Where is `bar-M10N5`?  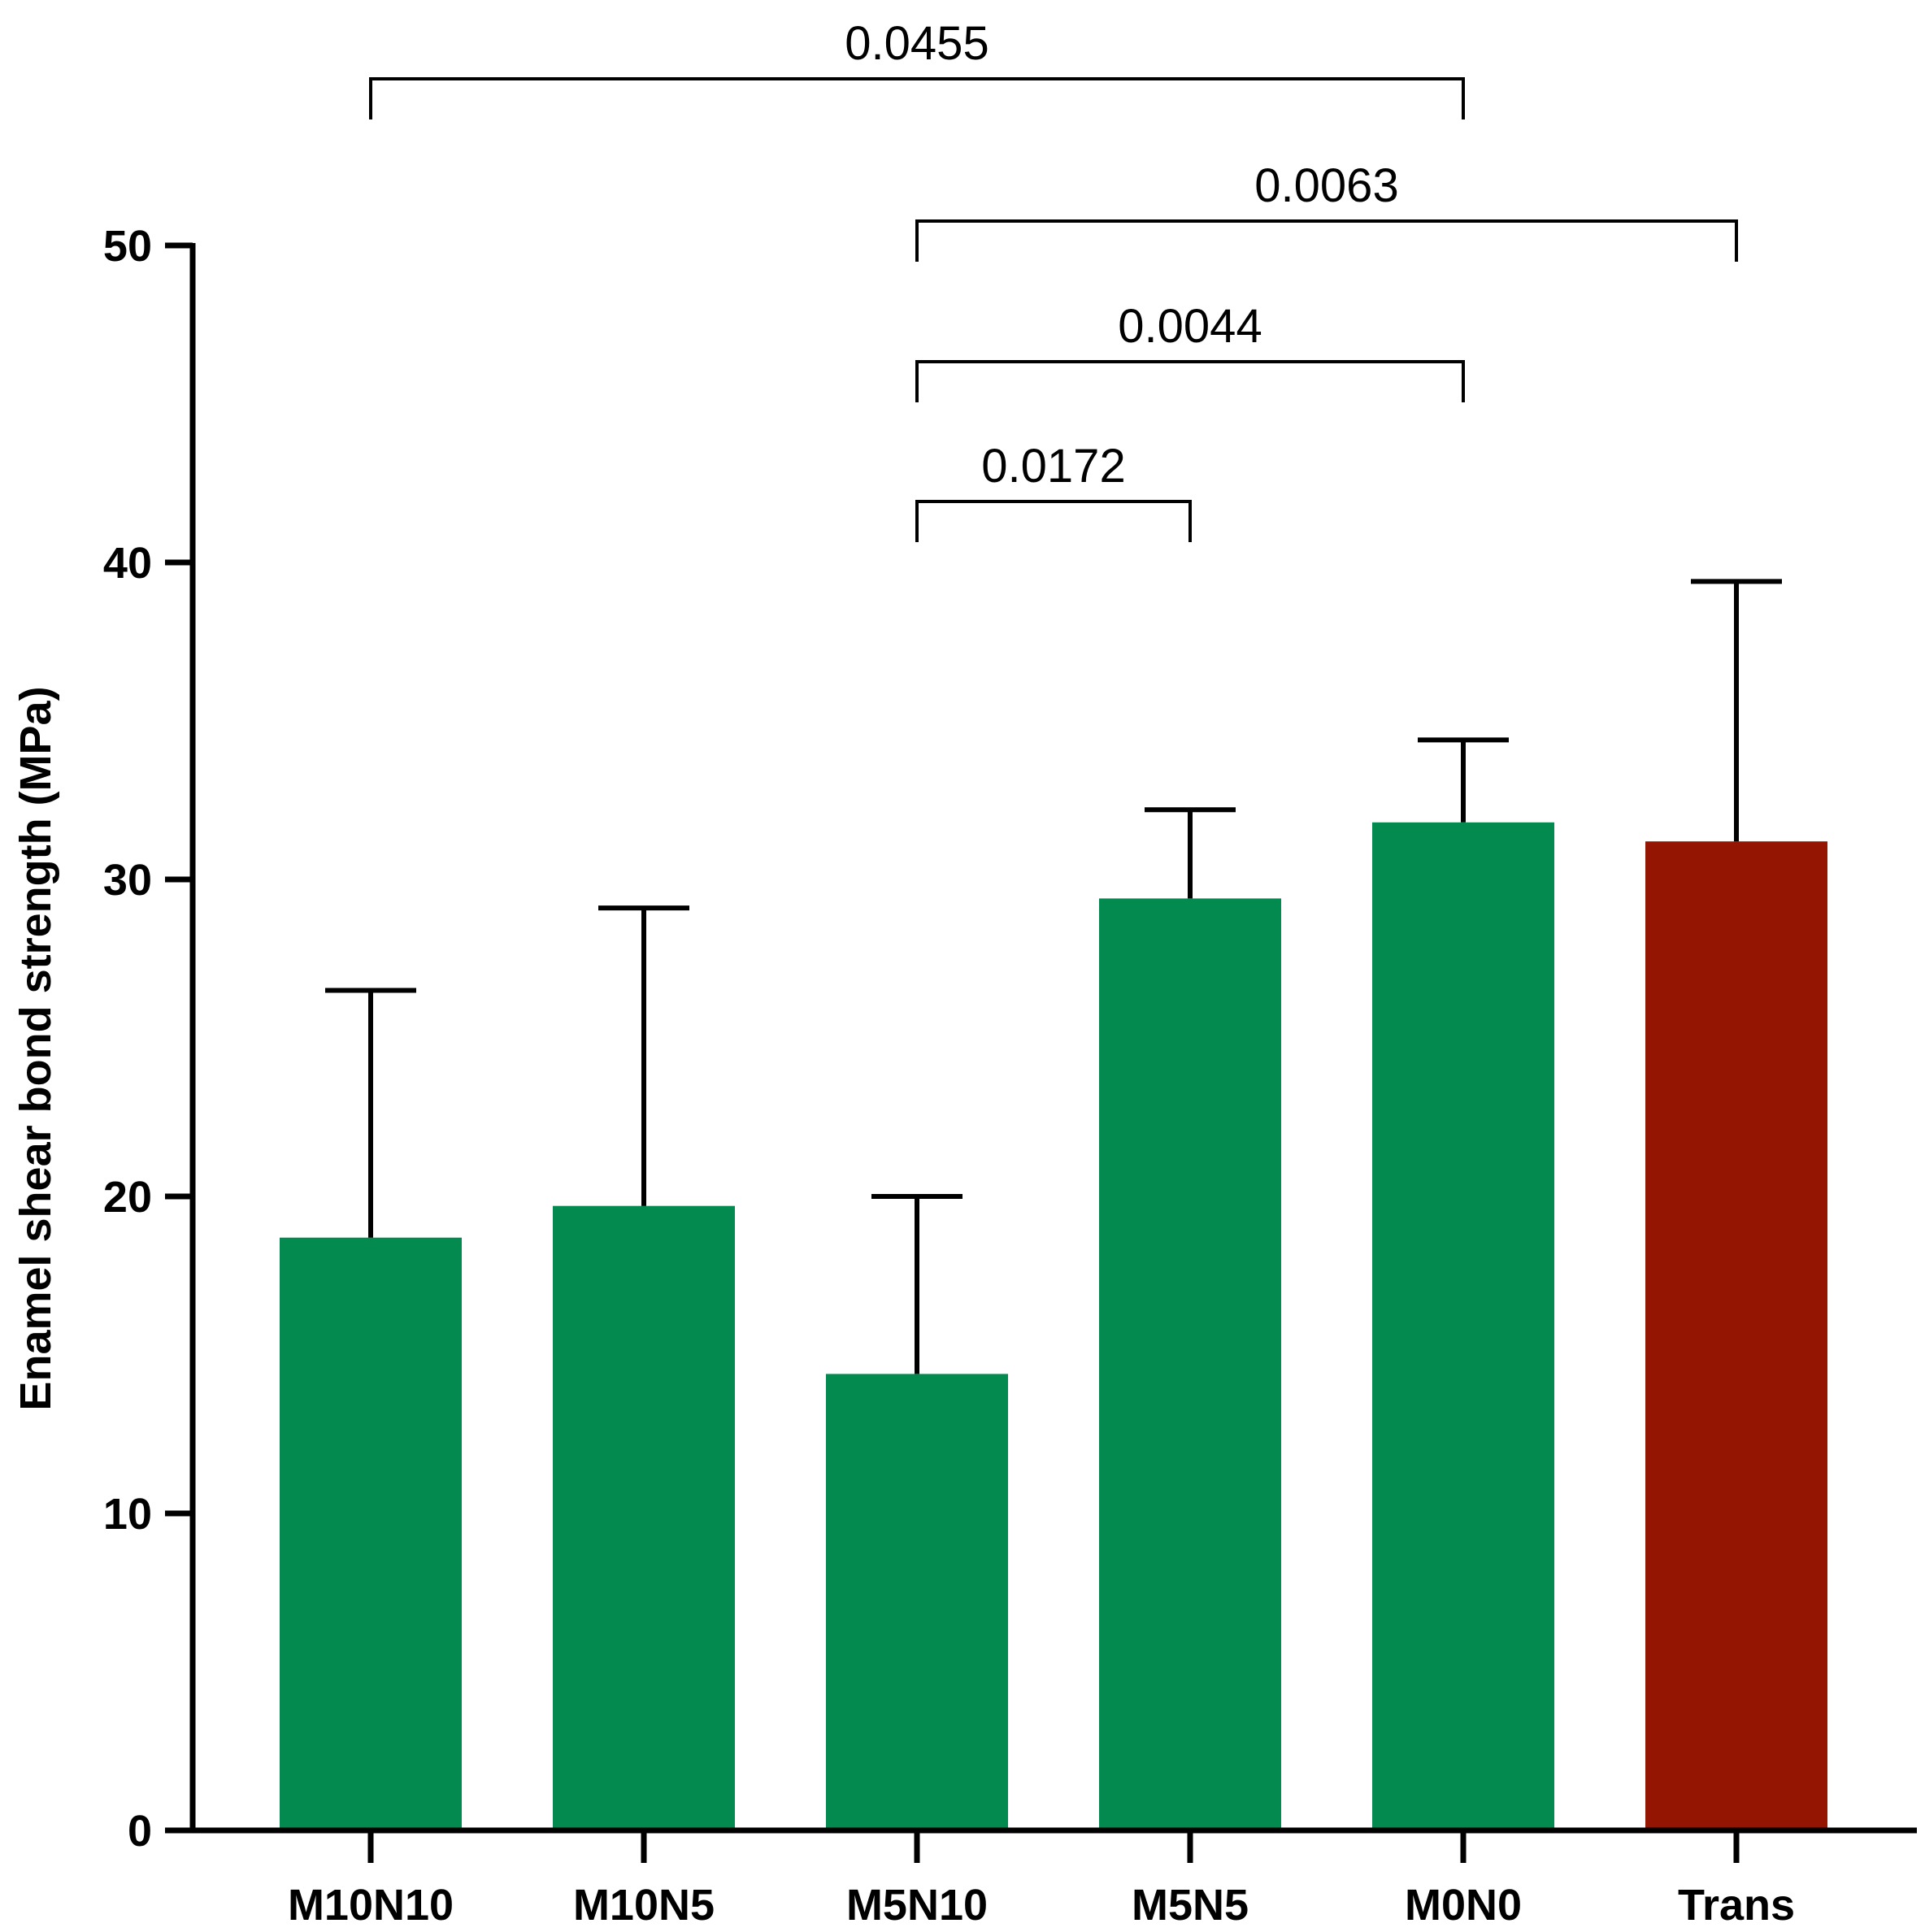 bar-M10N5 is located at coordinates (644, 1517).